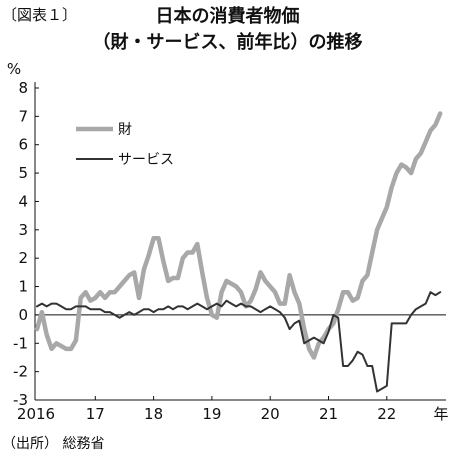 The height and width of the screenshot is (460, 455). Describe the element at coordinates (125, 130) in the screenshot. I see `legend-label-goods: 財` at that location.